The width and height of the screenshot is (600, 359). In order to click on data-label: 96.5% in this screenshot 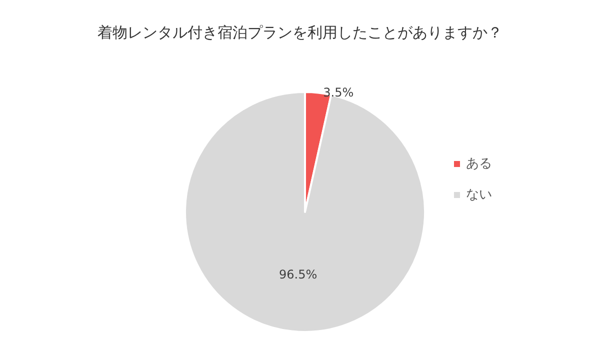, I will do `click(298, 275)`.